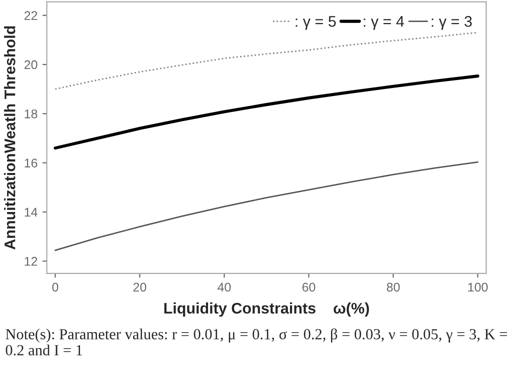 Image resolution: width=520 pixels, height=367 pixels. I want to click on x-tick-label: 0, so click(55, 287).